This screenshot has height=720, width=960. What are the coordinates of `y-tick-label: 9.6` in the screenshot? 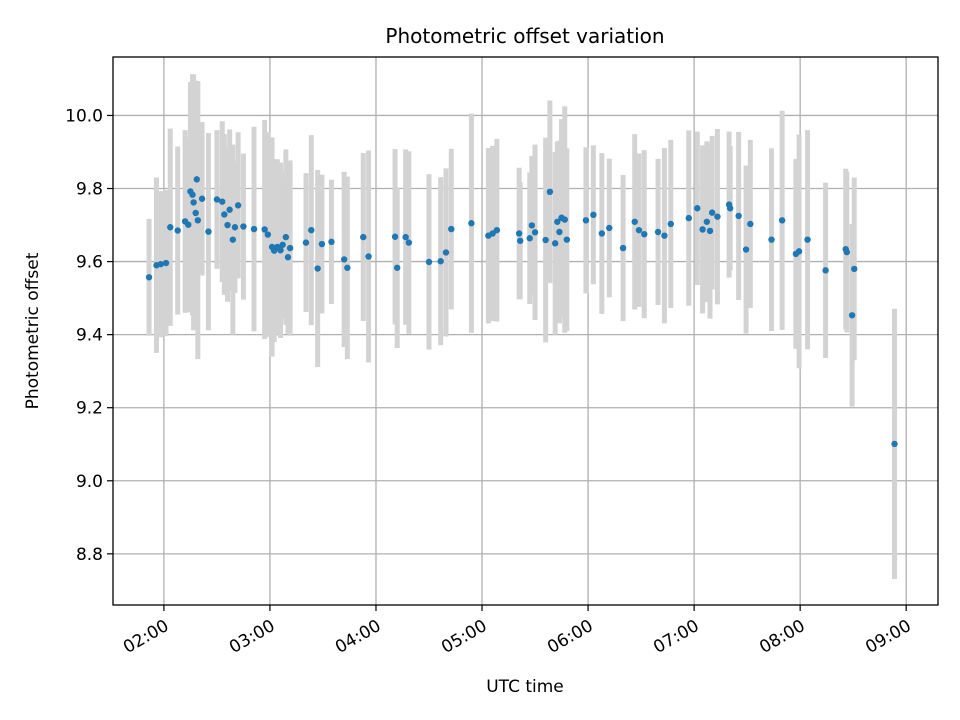 It's located at (89, 263).